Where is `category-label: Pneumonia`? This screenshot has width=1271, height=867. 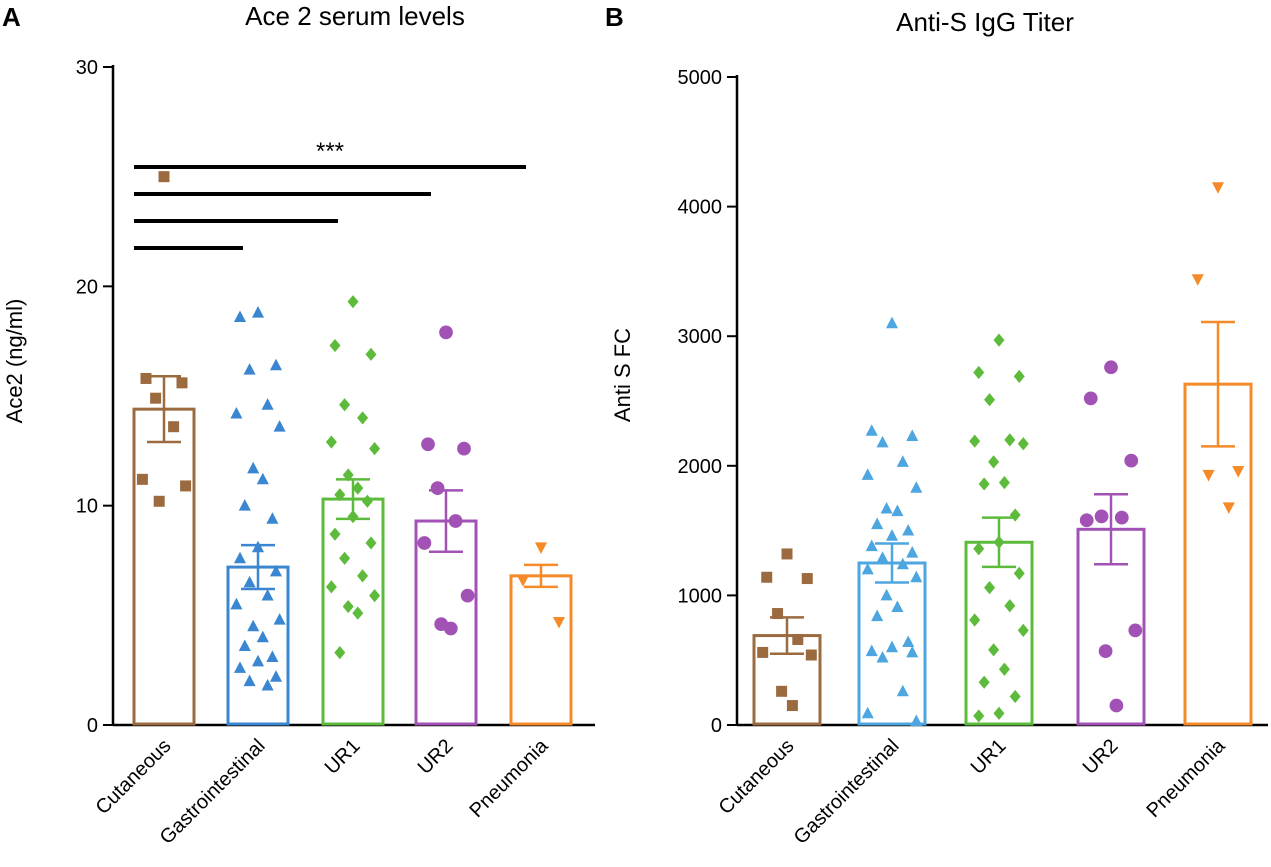
category-label: Pneumonia is located at coordinates (509, 778).